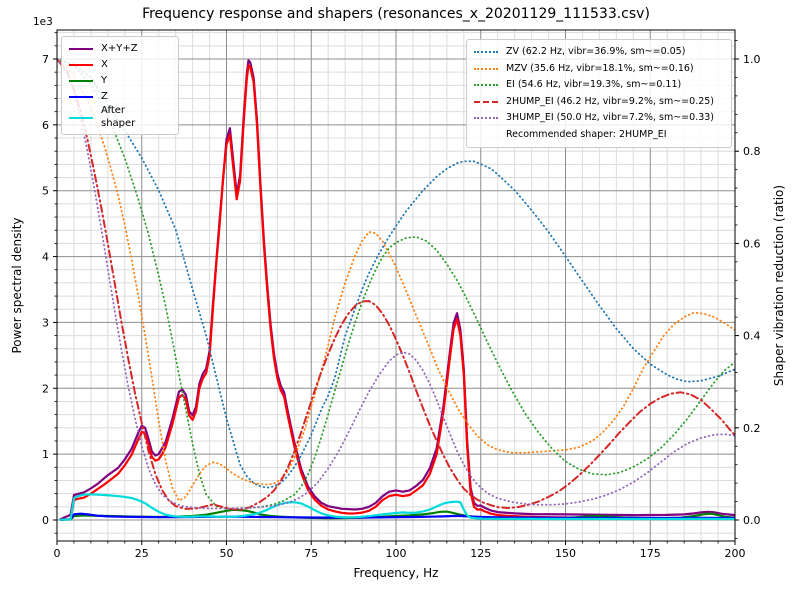 The height and width of the screenshot is (600, 800). Describe the element at coordinates (104, 96) in the screenshot. I see `legend-label-z: Z` at that location.